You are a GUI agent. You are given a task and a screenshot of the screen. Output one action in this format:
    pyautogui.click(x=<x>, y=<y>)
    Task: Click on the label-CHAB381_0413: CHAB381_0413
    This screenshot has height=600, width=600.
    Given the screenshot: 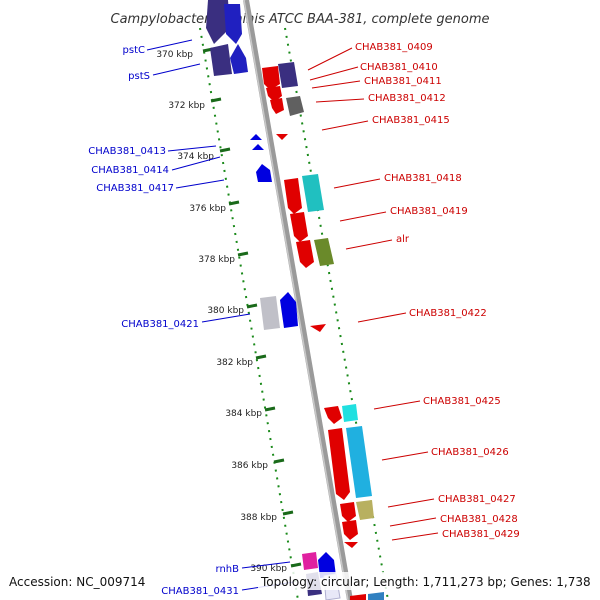 What is the action you would take?
    pyautogui.click(x=127, y=151)
    